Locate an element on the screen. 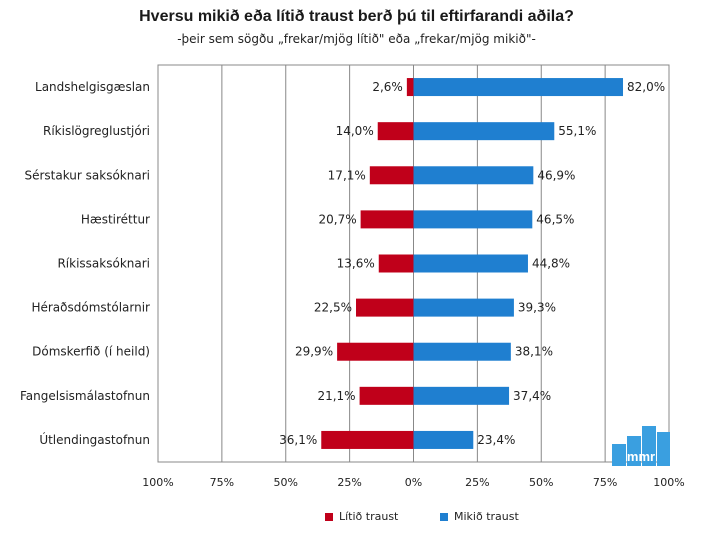 This screenshot has height=536, width=713. data-label-litid: 20,7% is located at coordinates (337, 219).